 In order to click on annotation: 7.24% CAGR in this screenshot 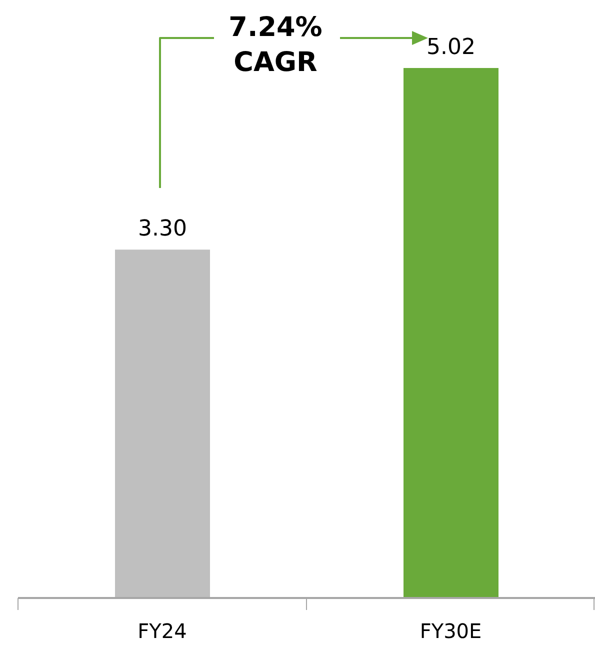, I will do `click(276, 45)`.